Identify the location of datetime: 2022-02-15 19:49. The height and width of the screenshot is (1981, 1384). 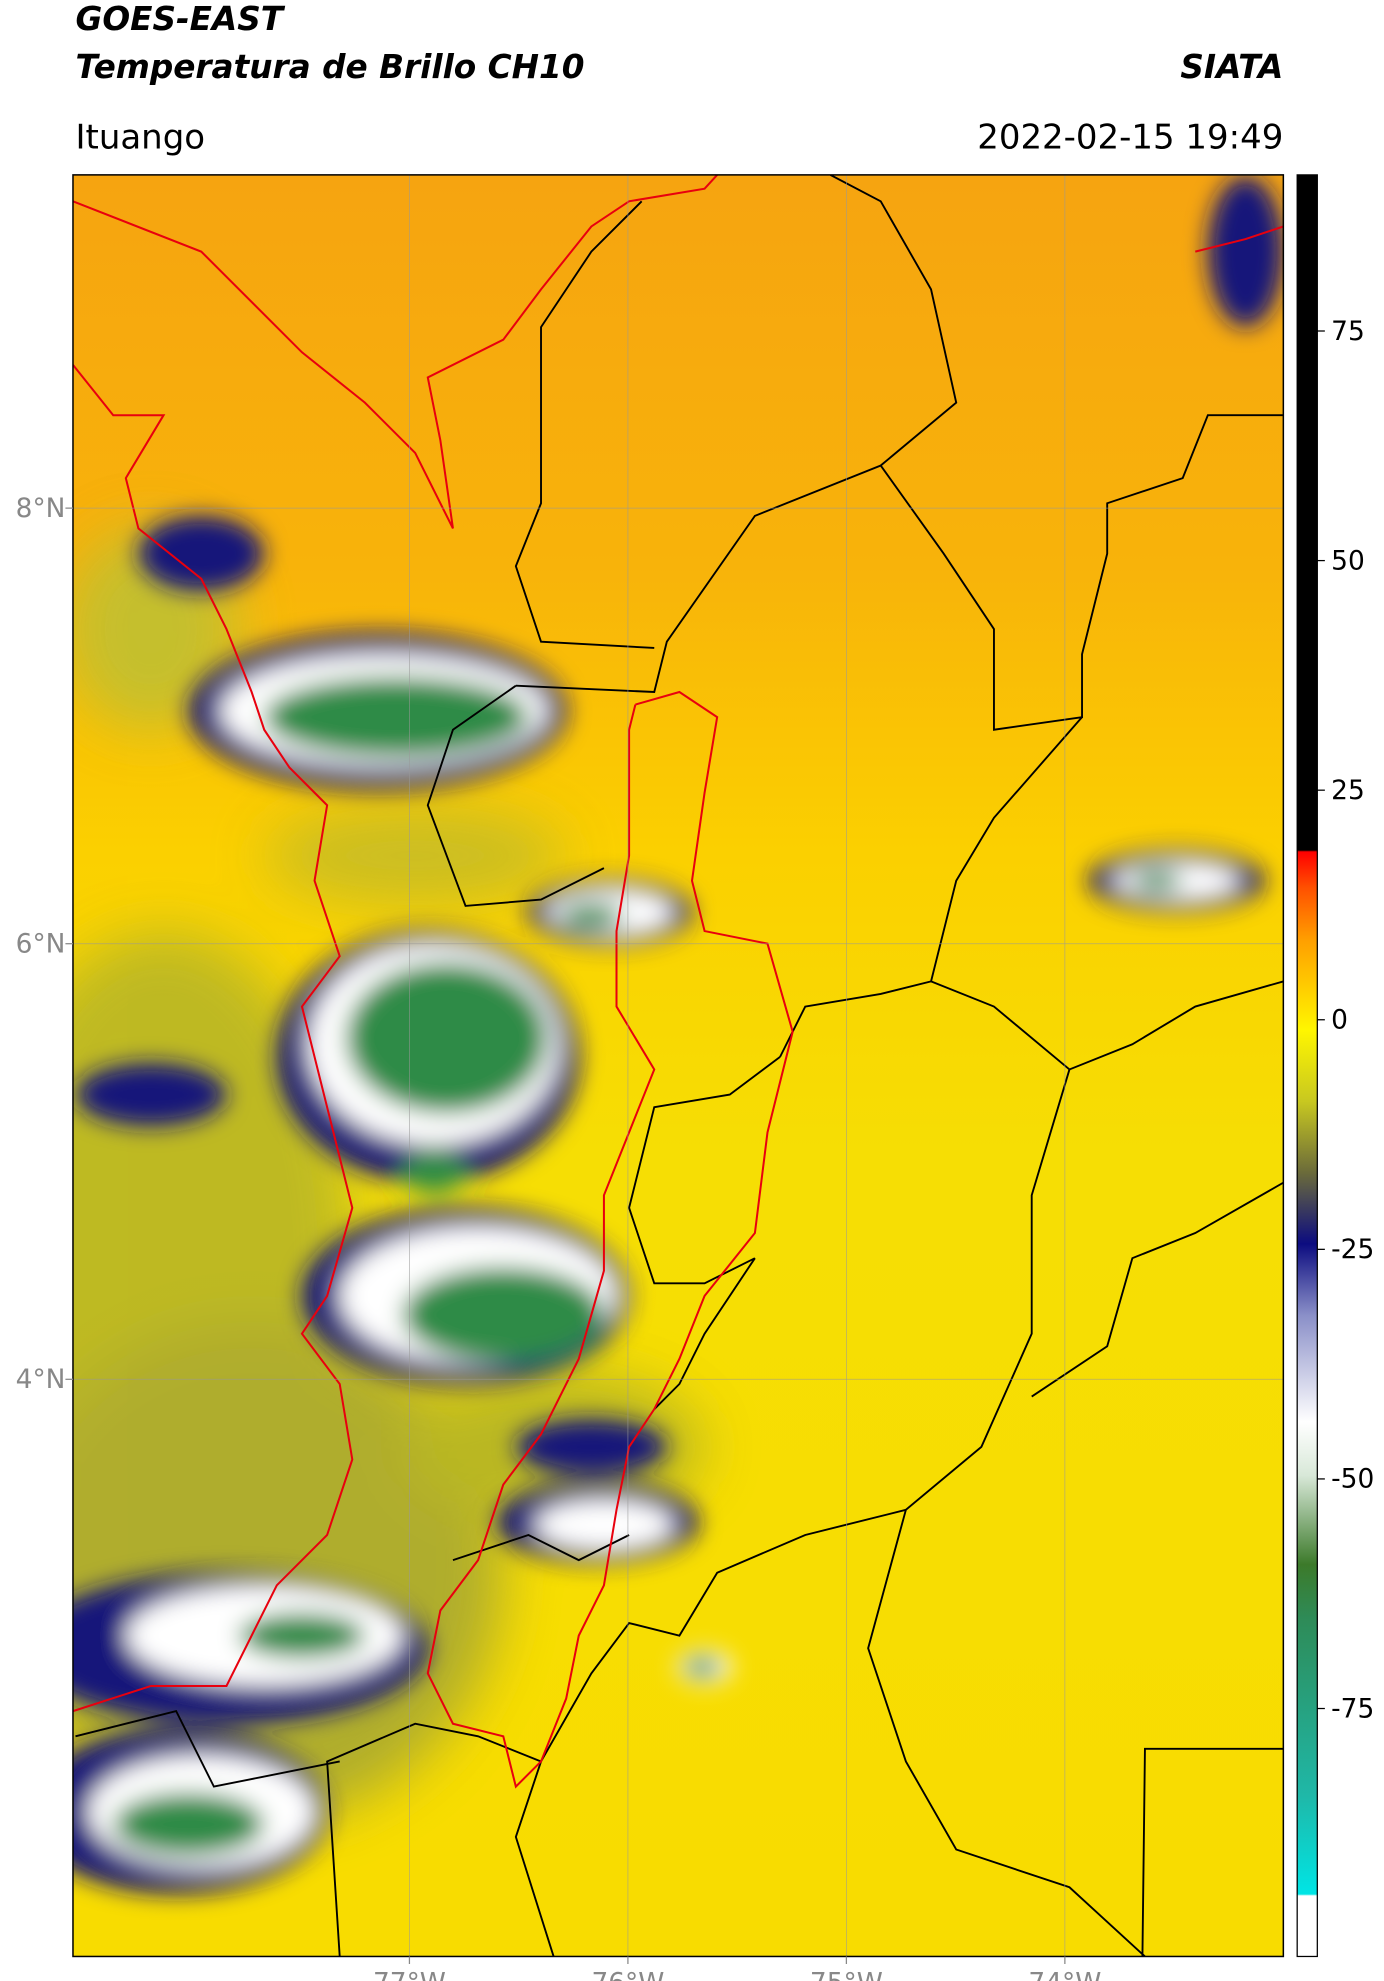
(1130, 137).